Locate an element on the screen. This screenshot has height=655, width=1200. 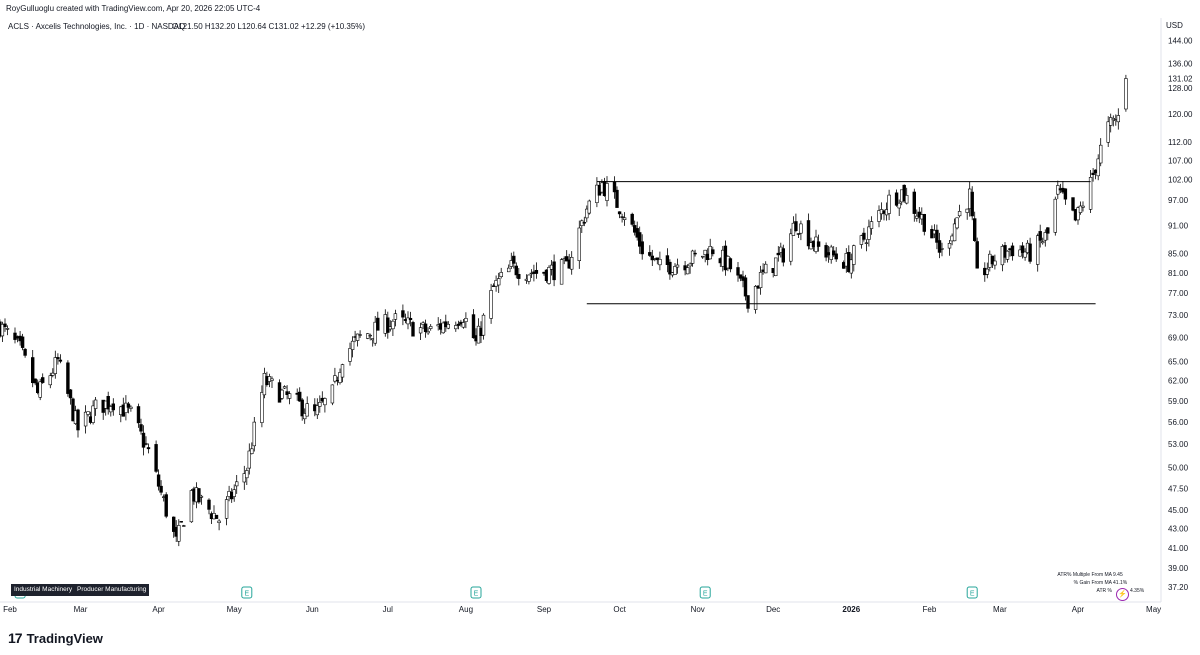
time-tick-label: Dec is located at coordinates (773, 609).